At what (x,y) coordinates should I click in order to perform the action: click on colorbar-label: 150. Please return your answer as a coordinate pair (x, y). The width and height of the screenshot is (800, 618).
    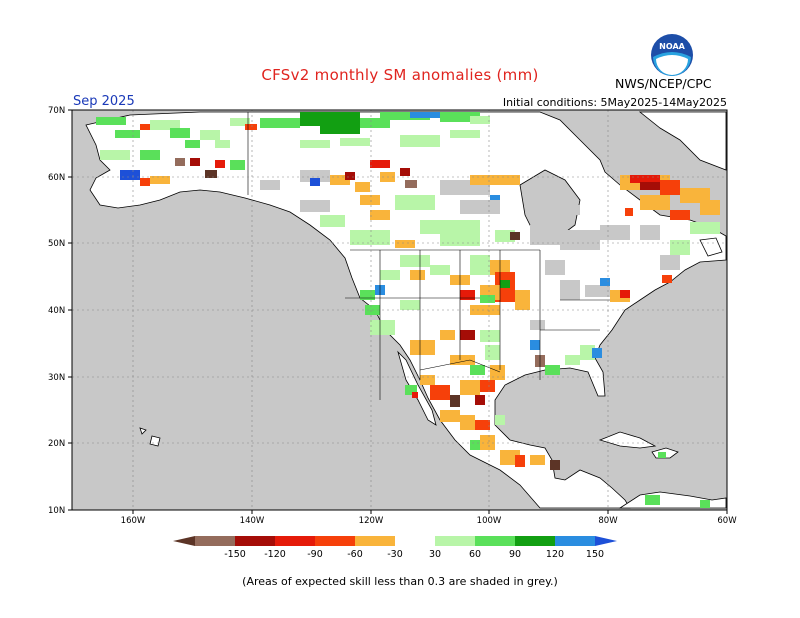
    Looking at the image, I should click on (595, 554).